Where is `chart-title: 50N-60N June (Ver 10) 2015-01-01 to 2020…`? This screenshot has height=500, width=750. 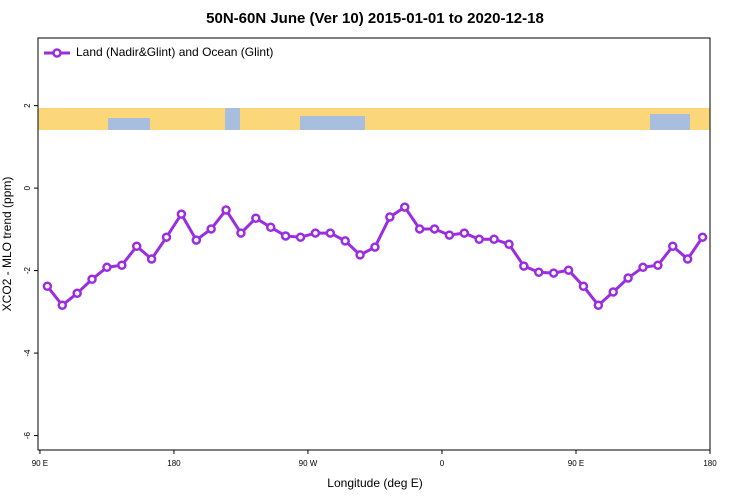
chart-title: 50N-60N June (Ver 10) 2015-01-01 to 2020… is located at coordinates (375, 18).